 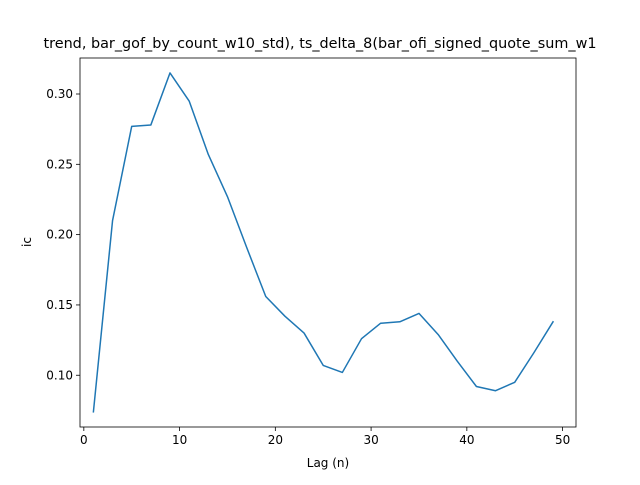 What do you see at coordinates (179, 440) in the screenshot?
I see `x-tick-label: 10` at bounding box center [179, 440].